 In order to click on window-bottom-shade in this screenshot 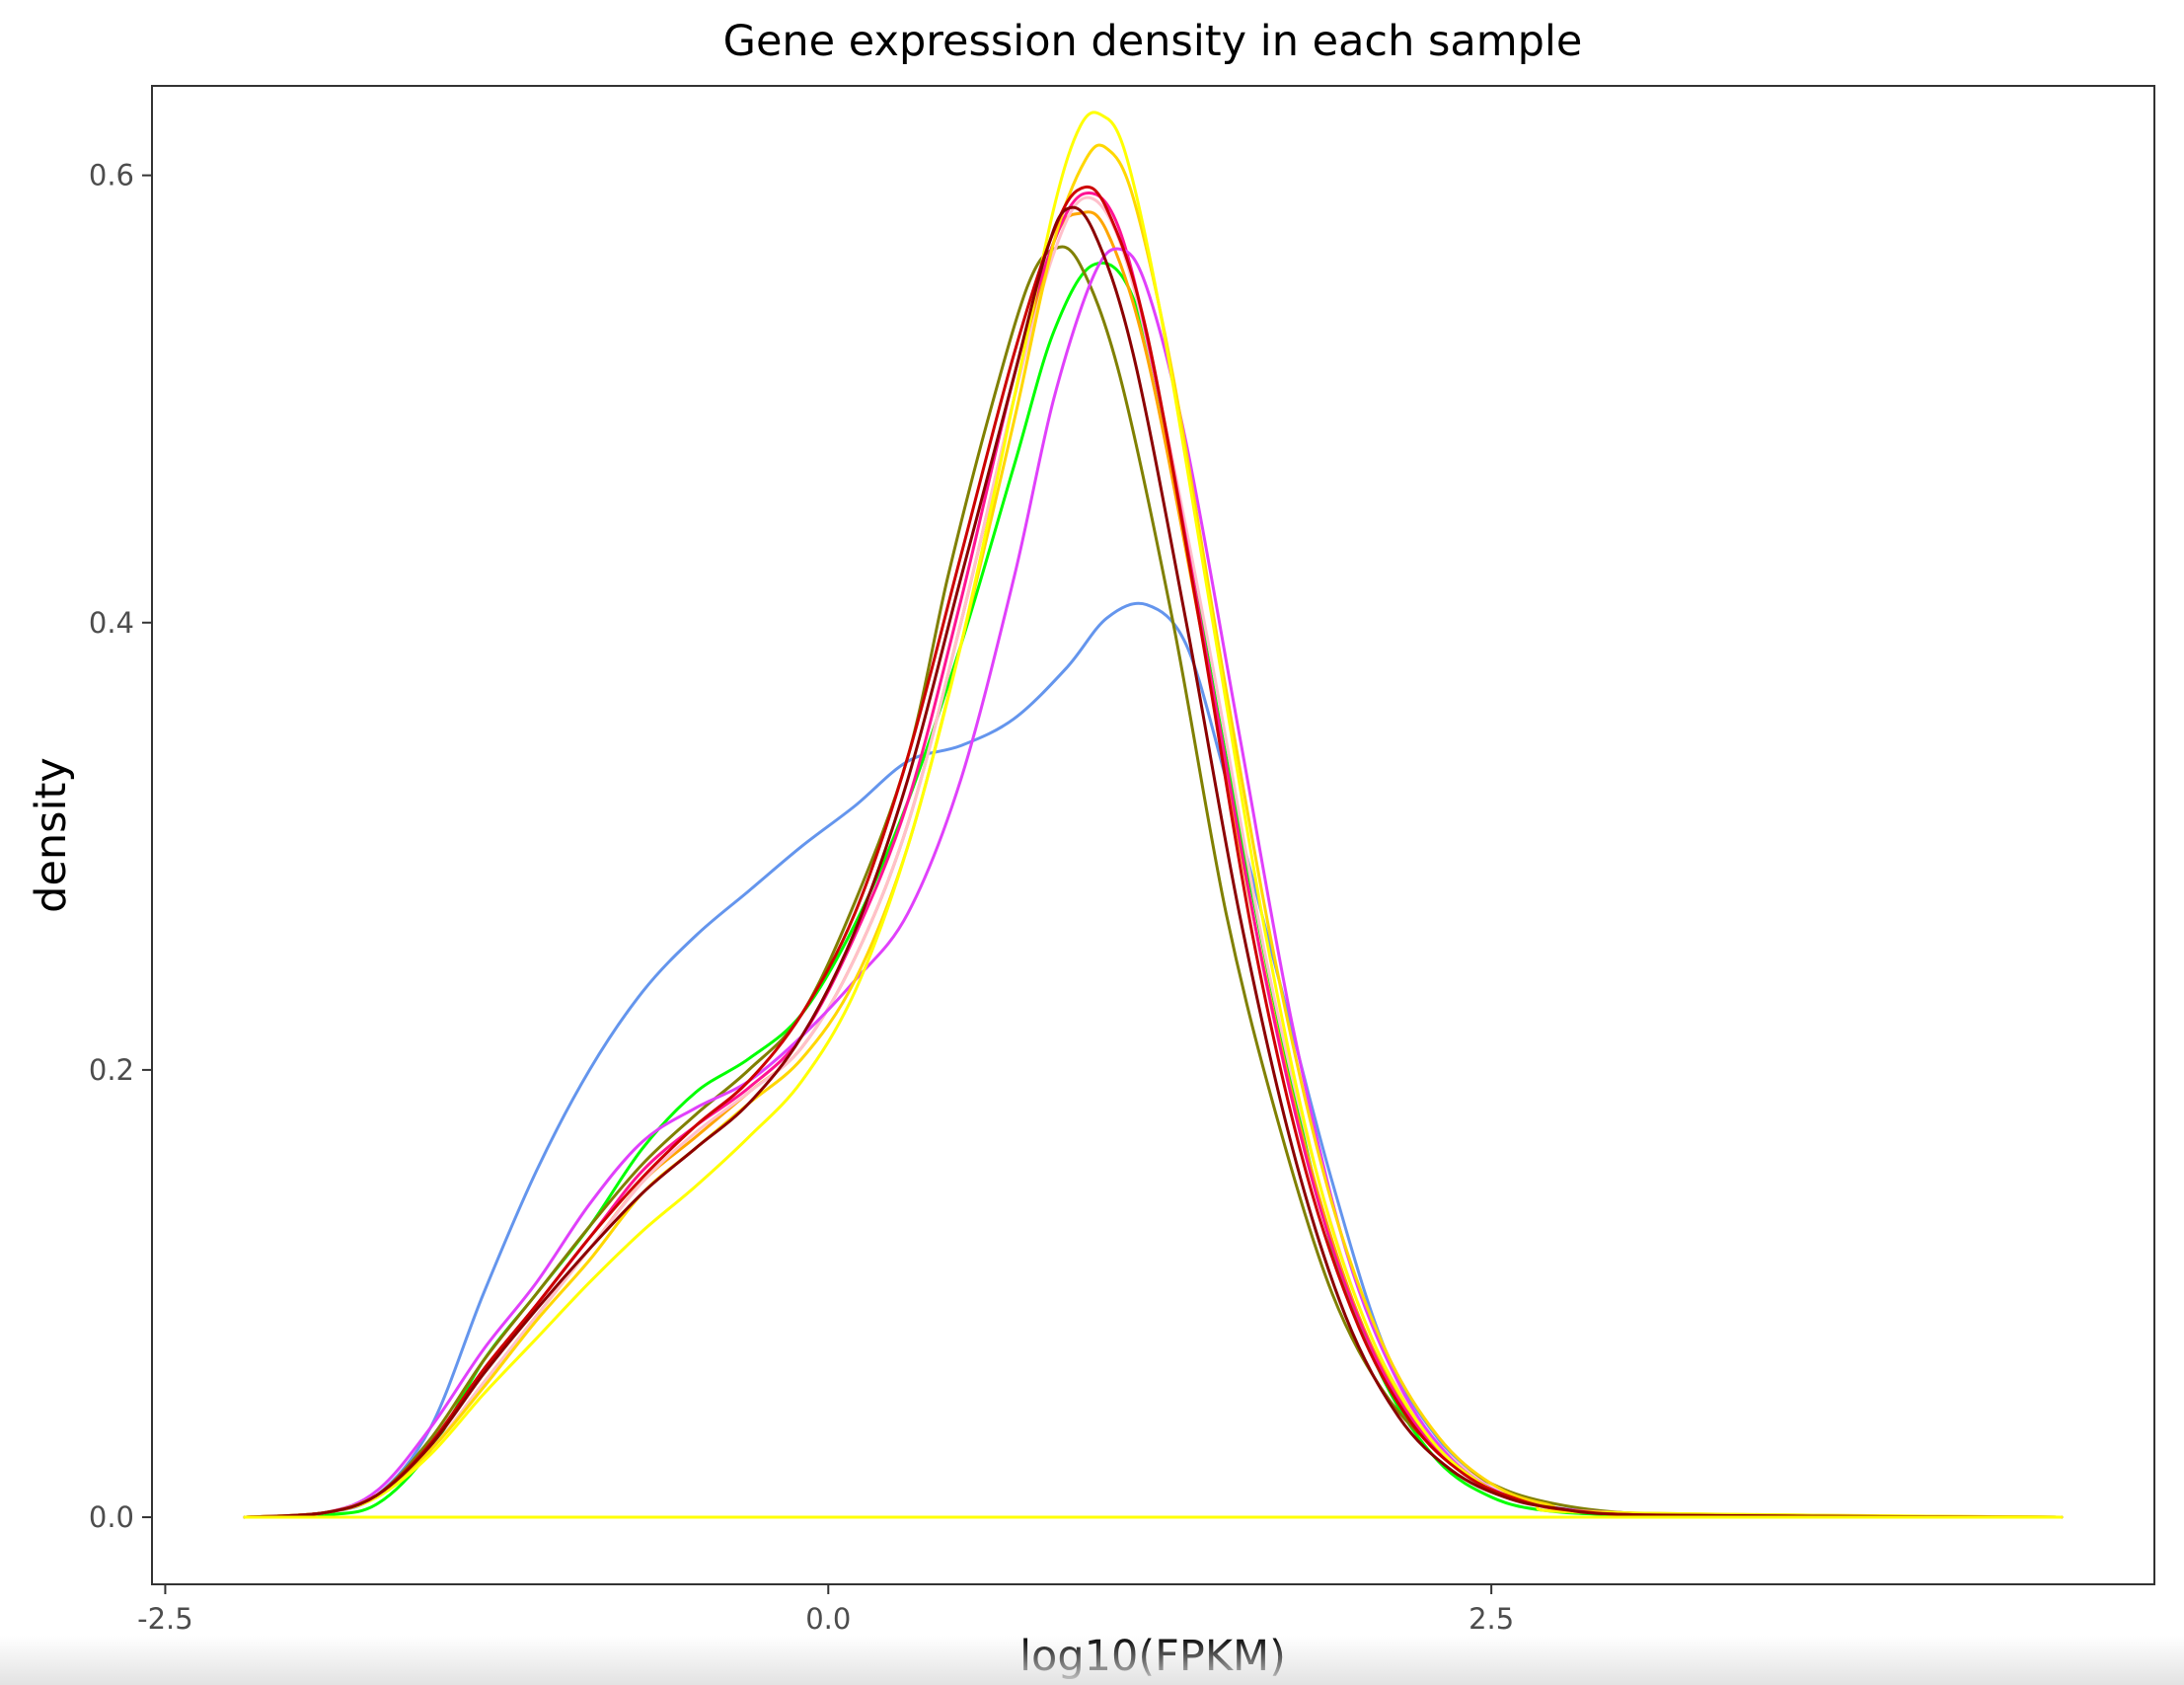, I will do `click(1092, 1660)`.